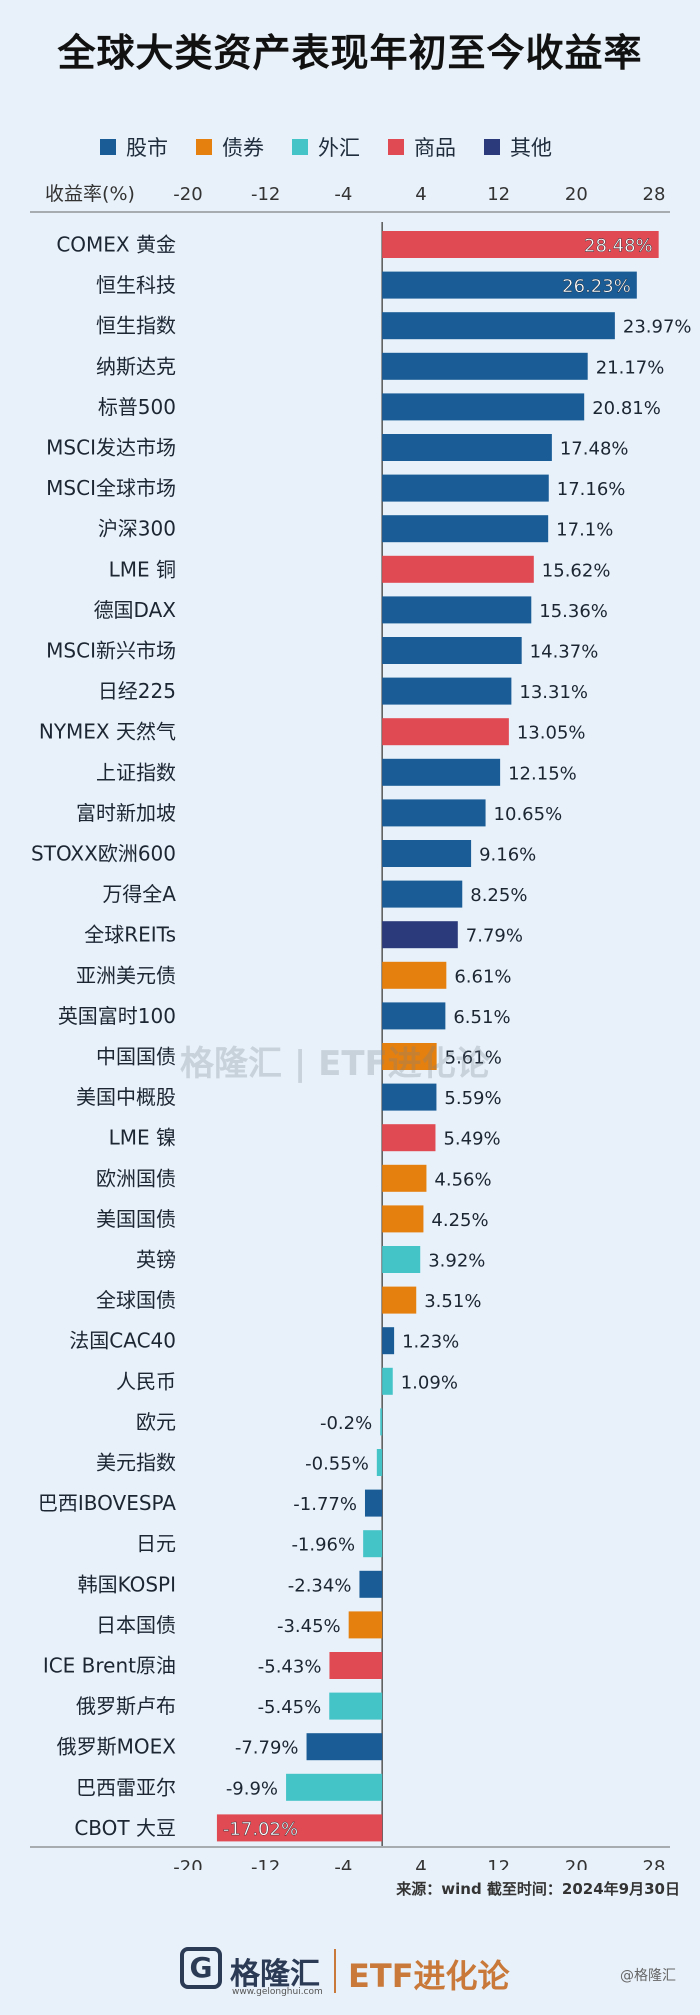 The width and height of the screenshot is (700, 2015). What do you see at coordinates (657, 327) in the screenshot?
I see `value-label: 23.97%` at bounding box center [657, 327].